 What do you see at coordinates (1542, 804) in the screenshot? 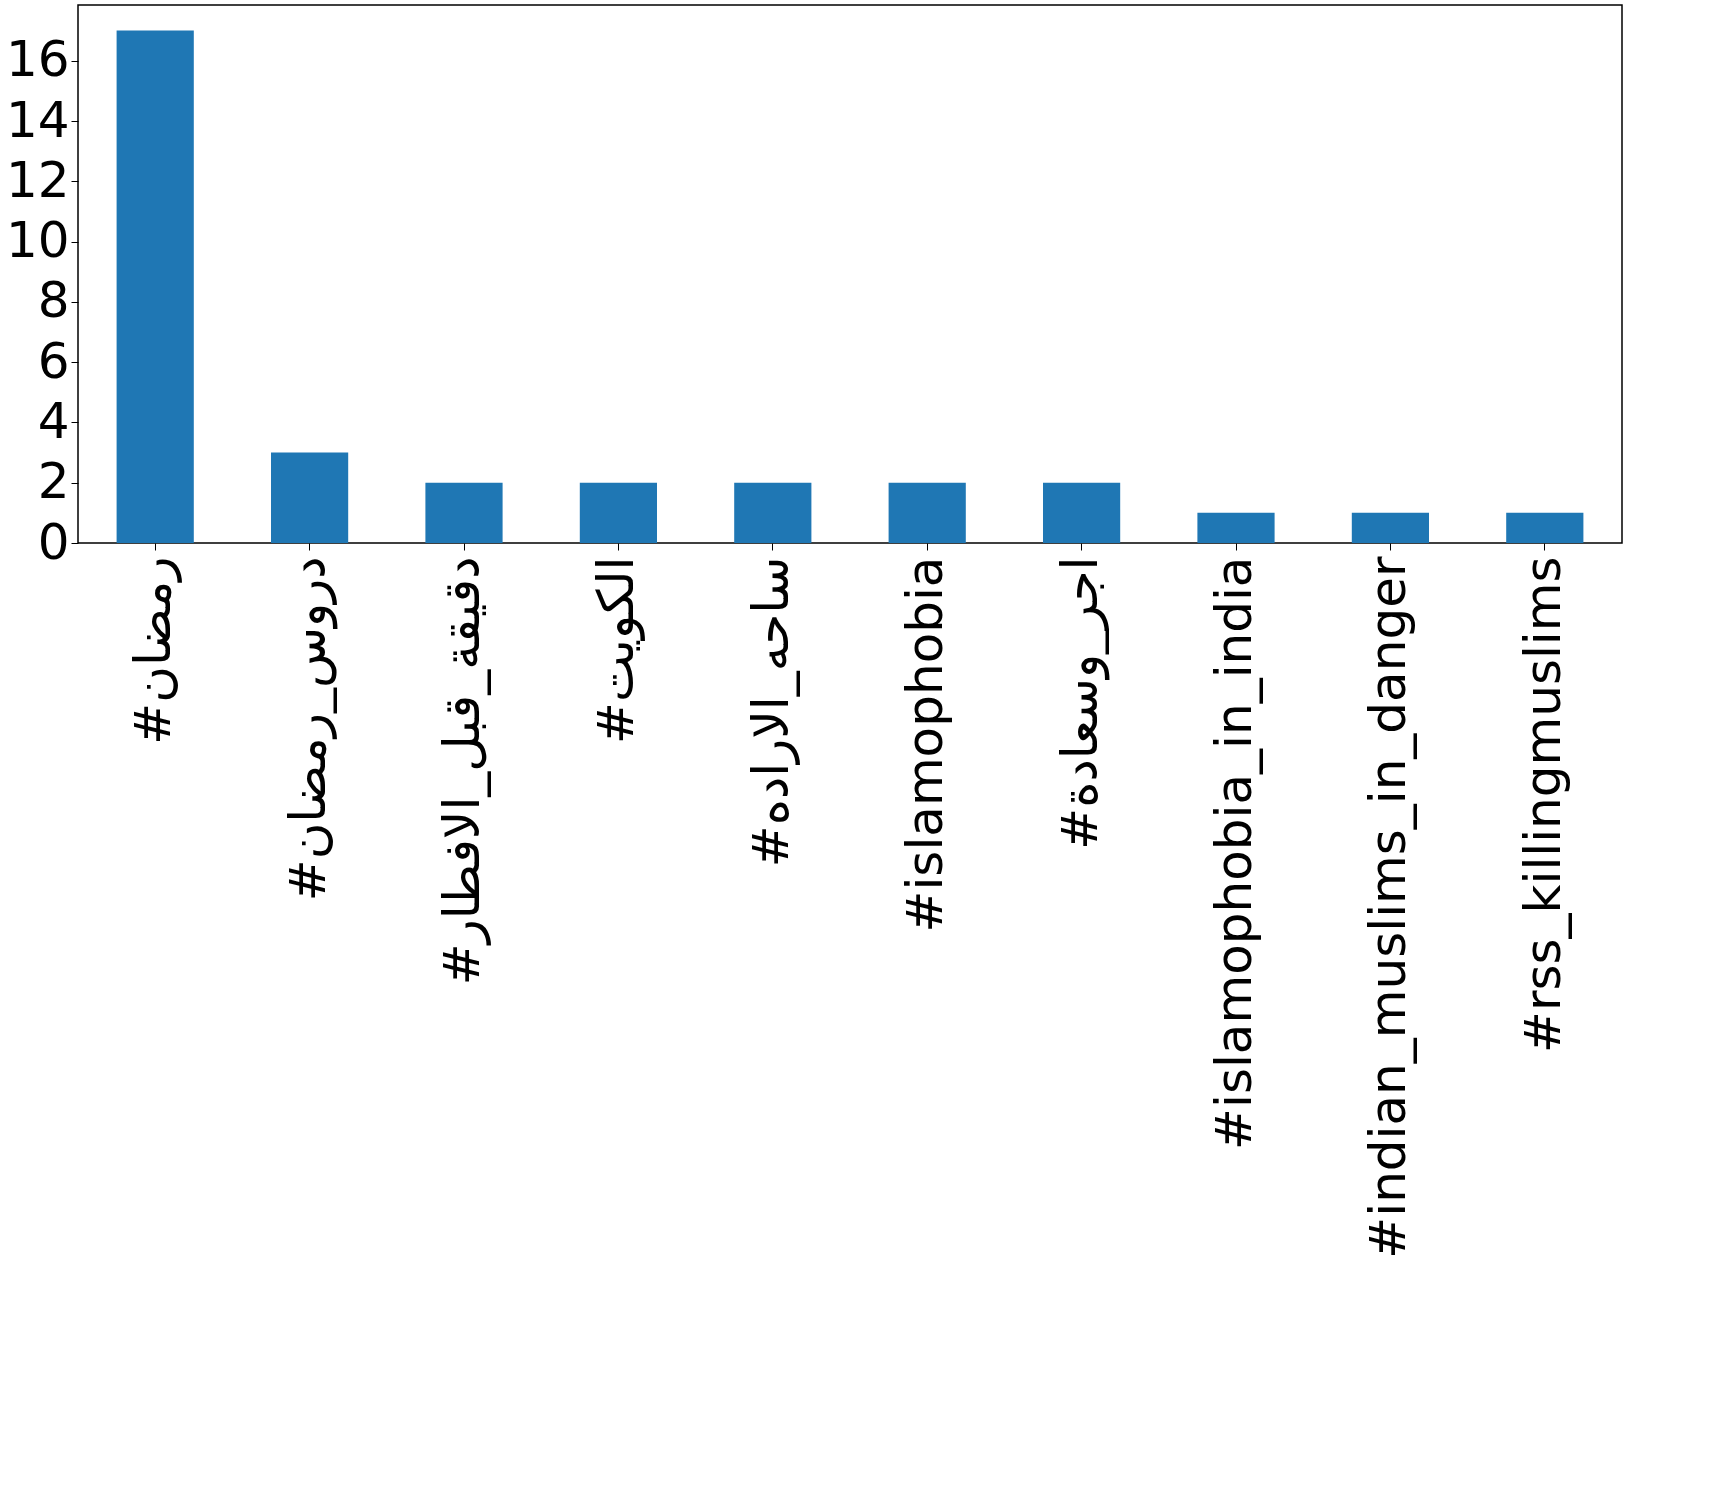
I see `x-tick-label: #rss_killingmuslims` at bounding box center [1542, 804].